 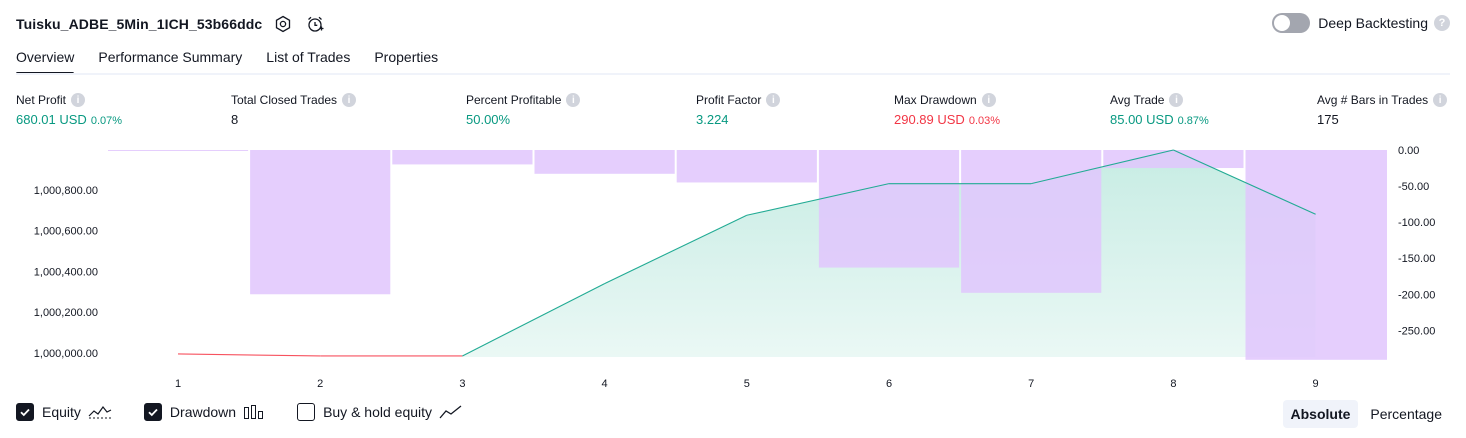 I want to click on metric-value: 175, so click(x=1328, y=119).